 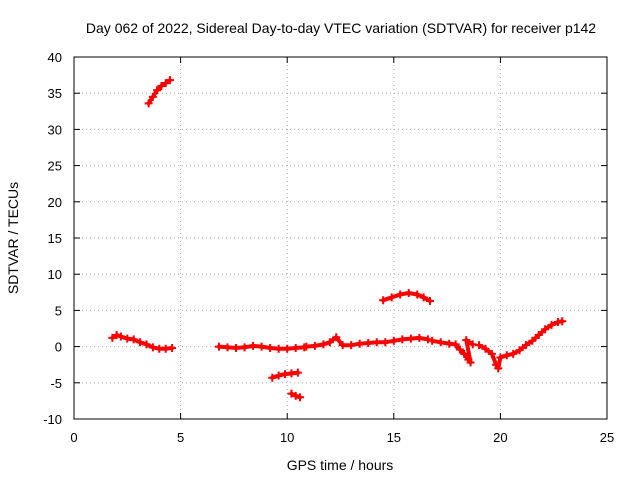 I want to click on y-axis-label: SDTVAR / TECUs, so click(x=13, y=238).